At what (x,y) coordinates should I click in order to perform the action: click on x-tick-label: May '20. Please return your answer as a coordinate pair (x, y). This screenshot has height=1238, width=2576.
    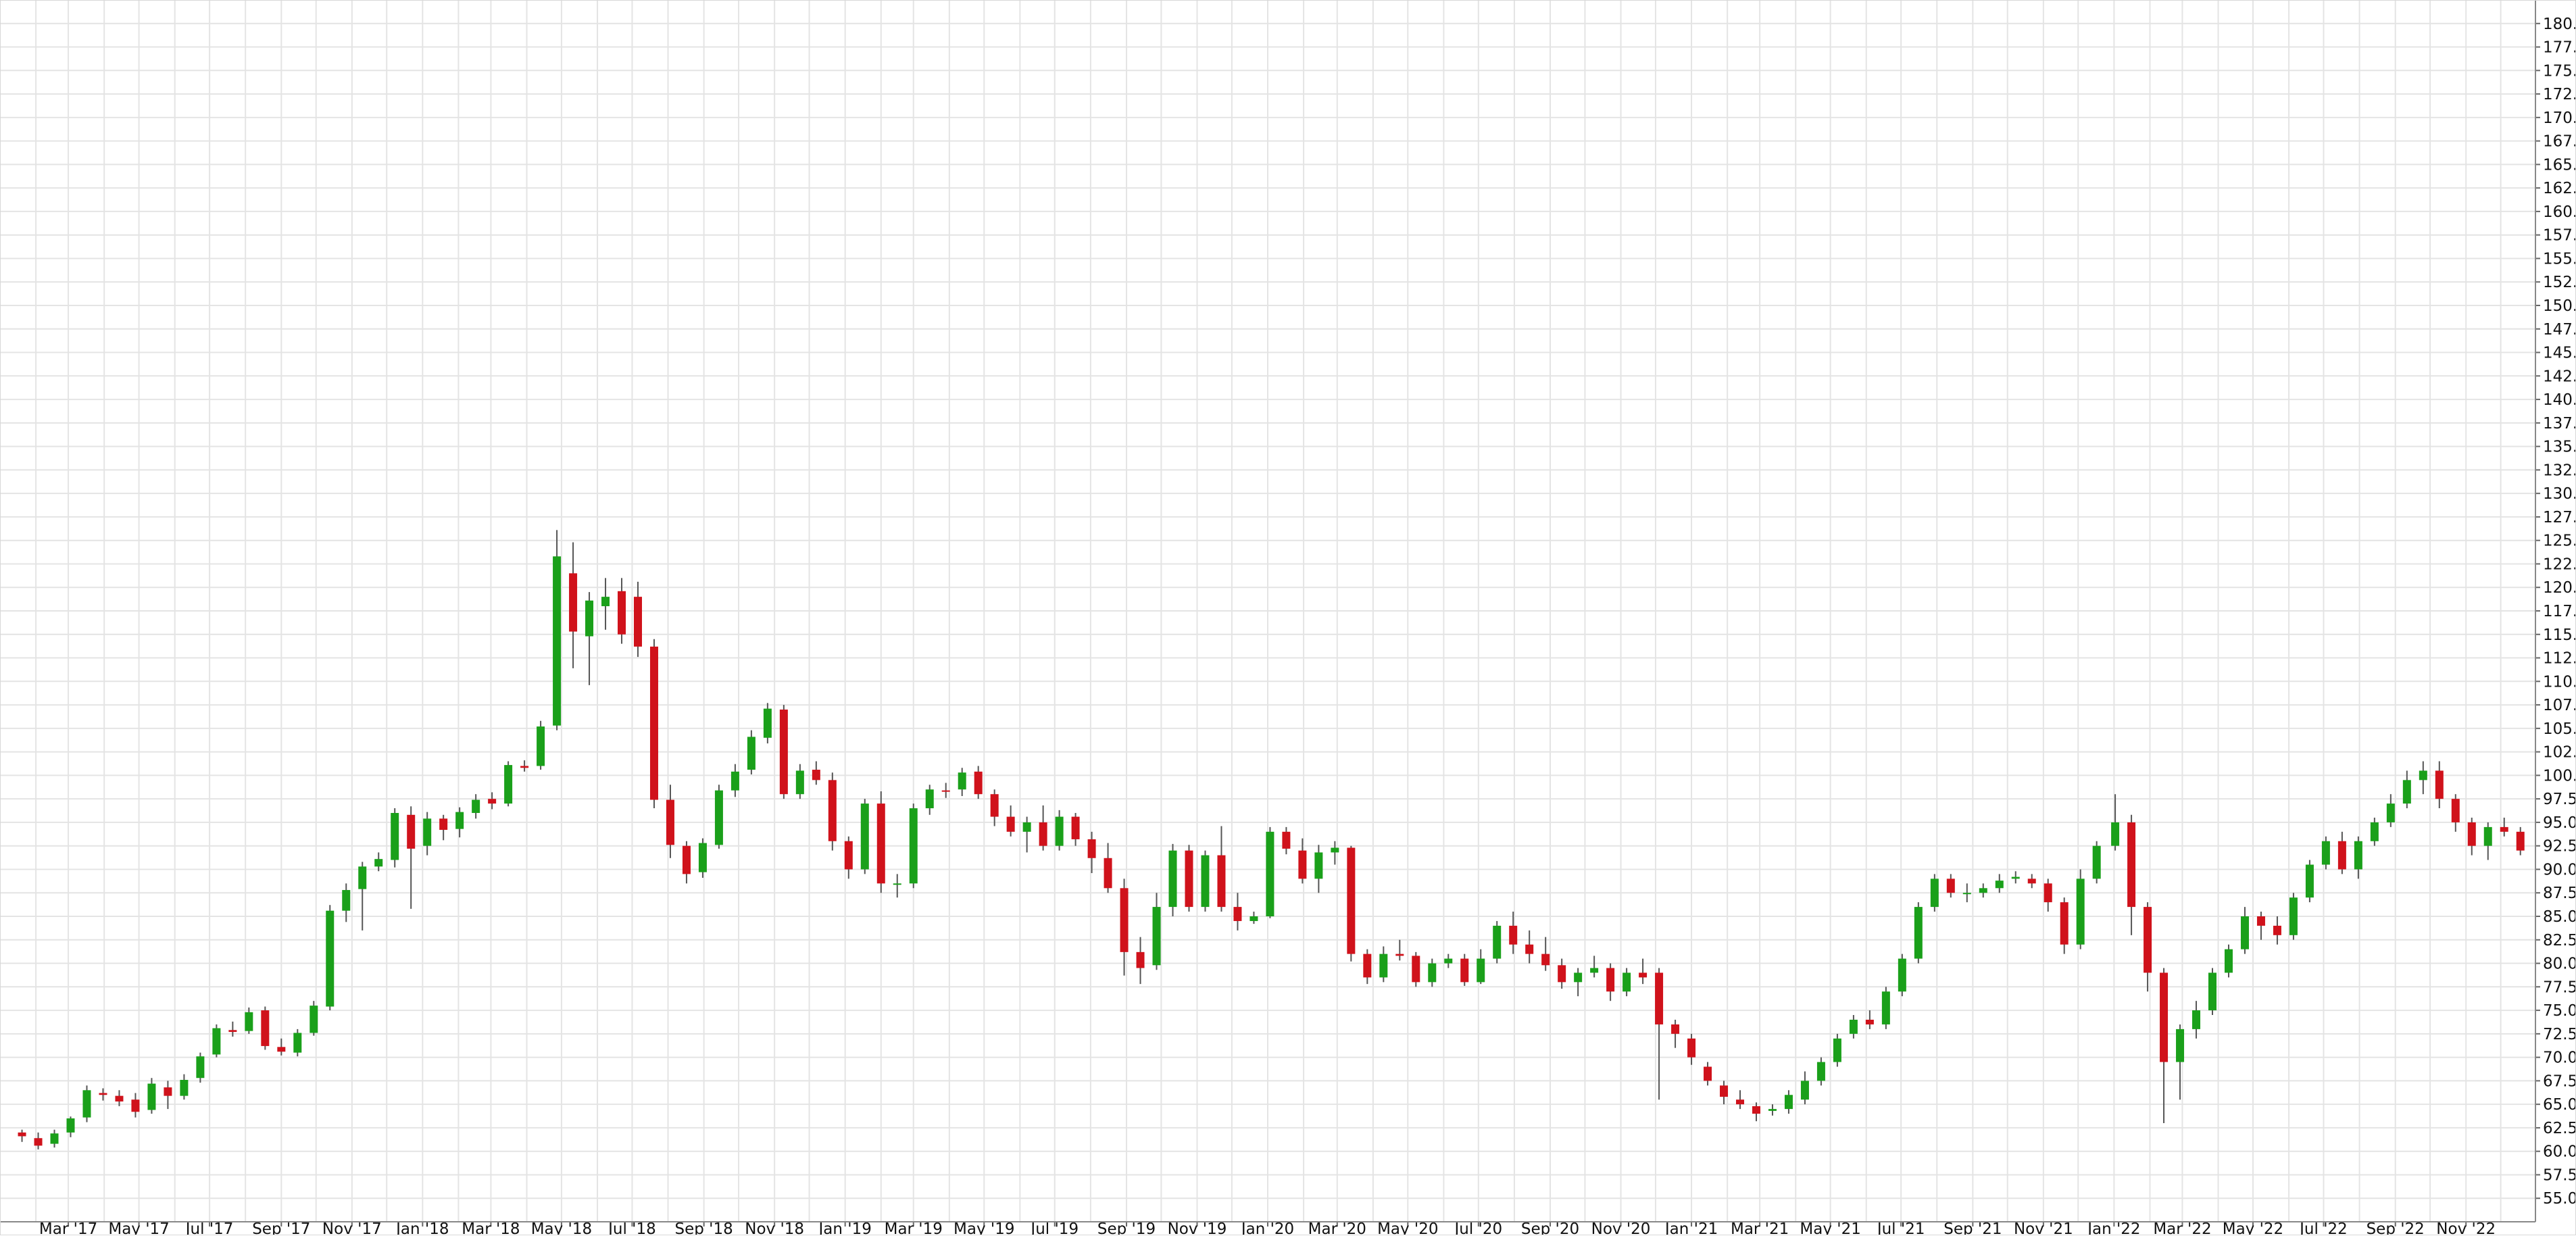
    Looking at the image, I should click on (1408, 1228).